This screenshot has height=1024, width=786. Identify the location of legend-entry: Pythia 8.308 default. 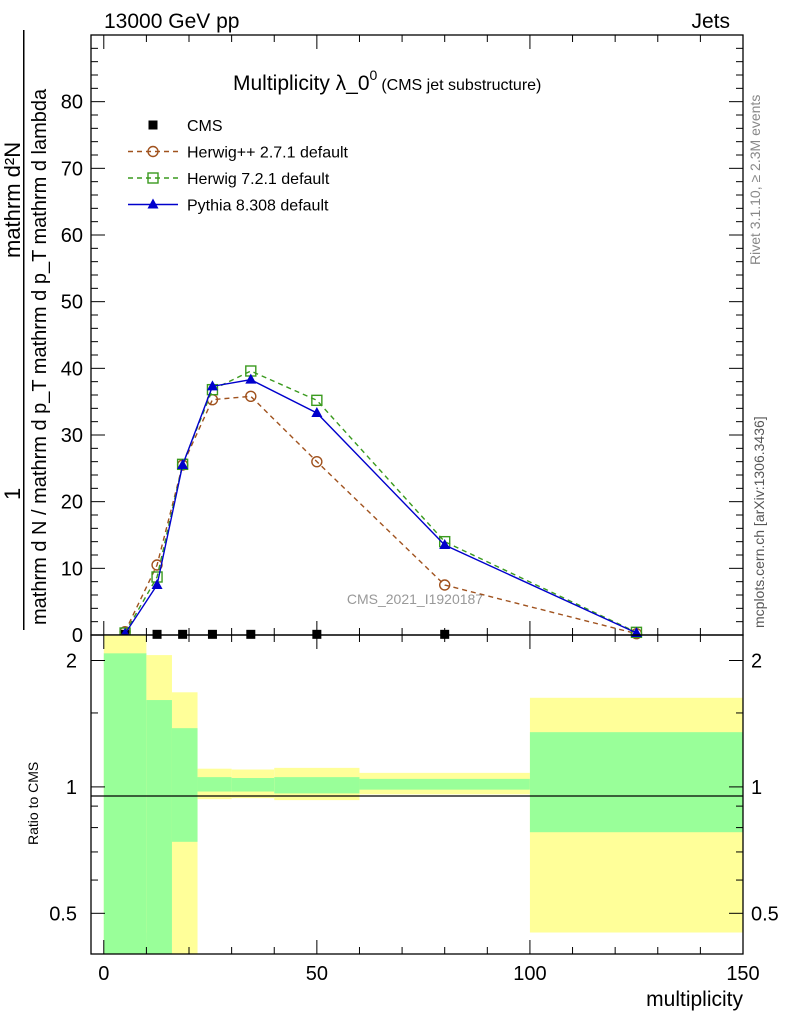
(228, 206).